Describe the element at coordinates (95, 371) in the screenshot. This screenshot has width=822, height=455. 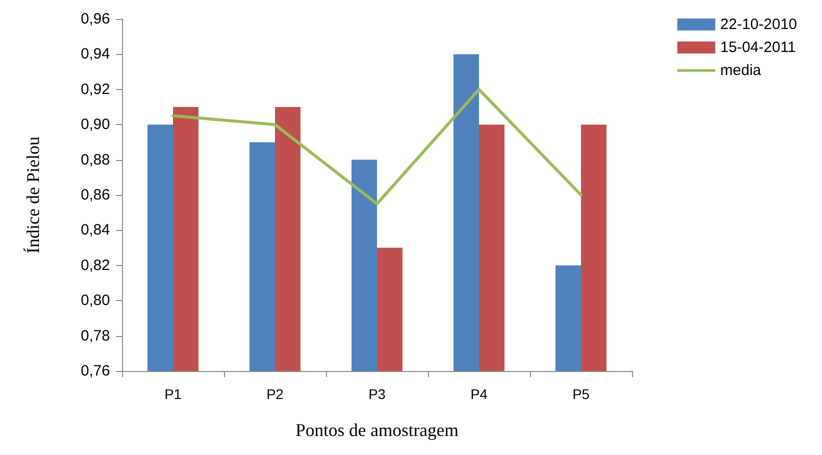
I see `y-tick-label: 0,76` at that location.